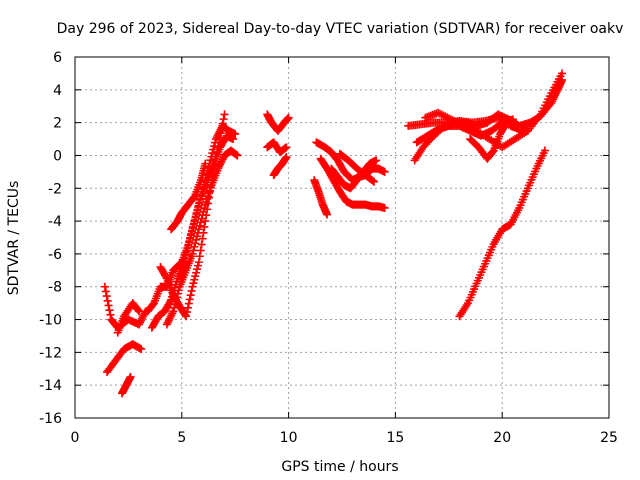 Image resolution: width=640 pixels, height=480 pixels. What do you see at coordinates (57, 124) in the screenshot?
I see `y-tick-label: 2` at bounding box center [57, 124].